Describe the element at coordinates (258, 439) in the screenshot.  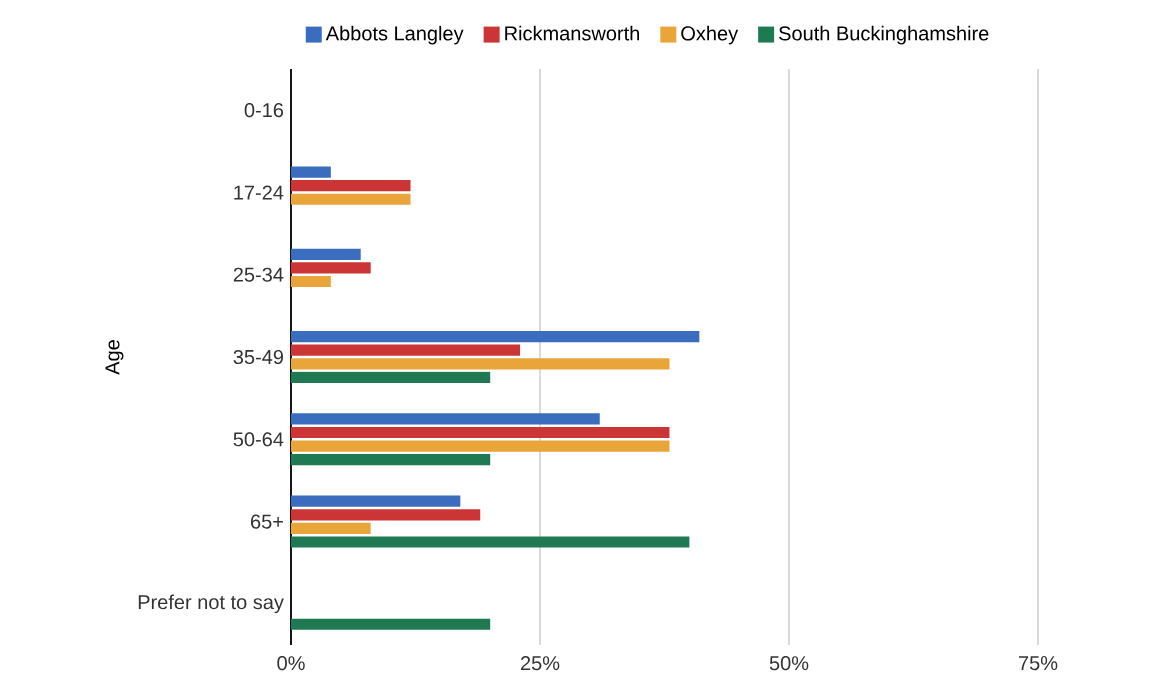
I see `y-tick-label: 50-64` at that location.